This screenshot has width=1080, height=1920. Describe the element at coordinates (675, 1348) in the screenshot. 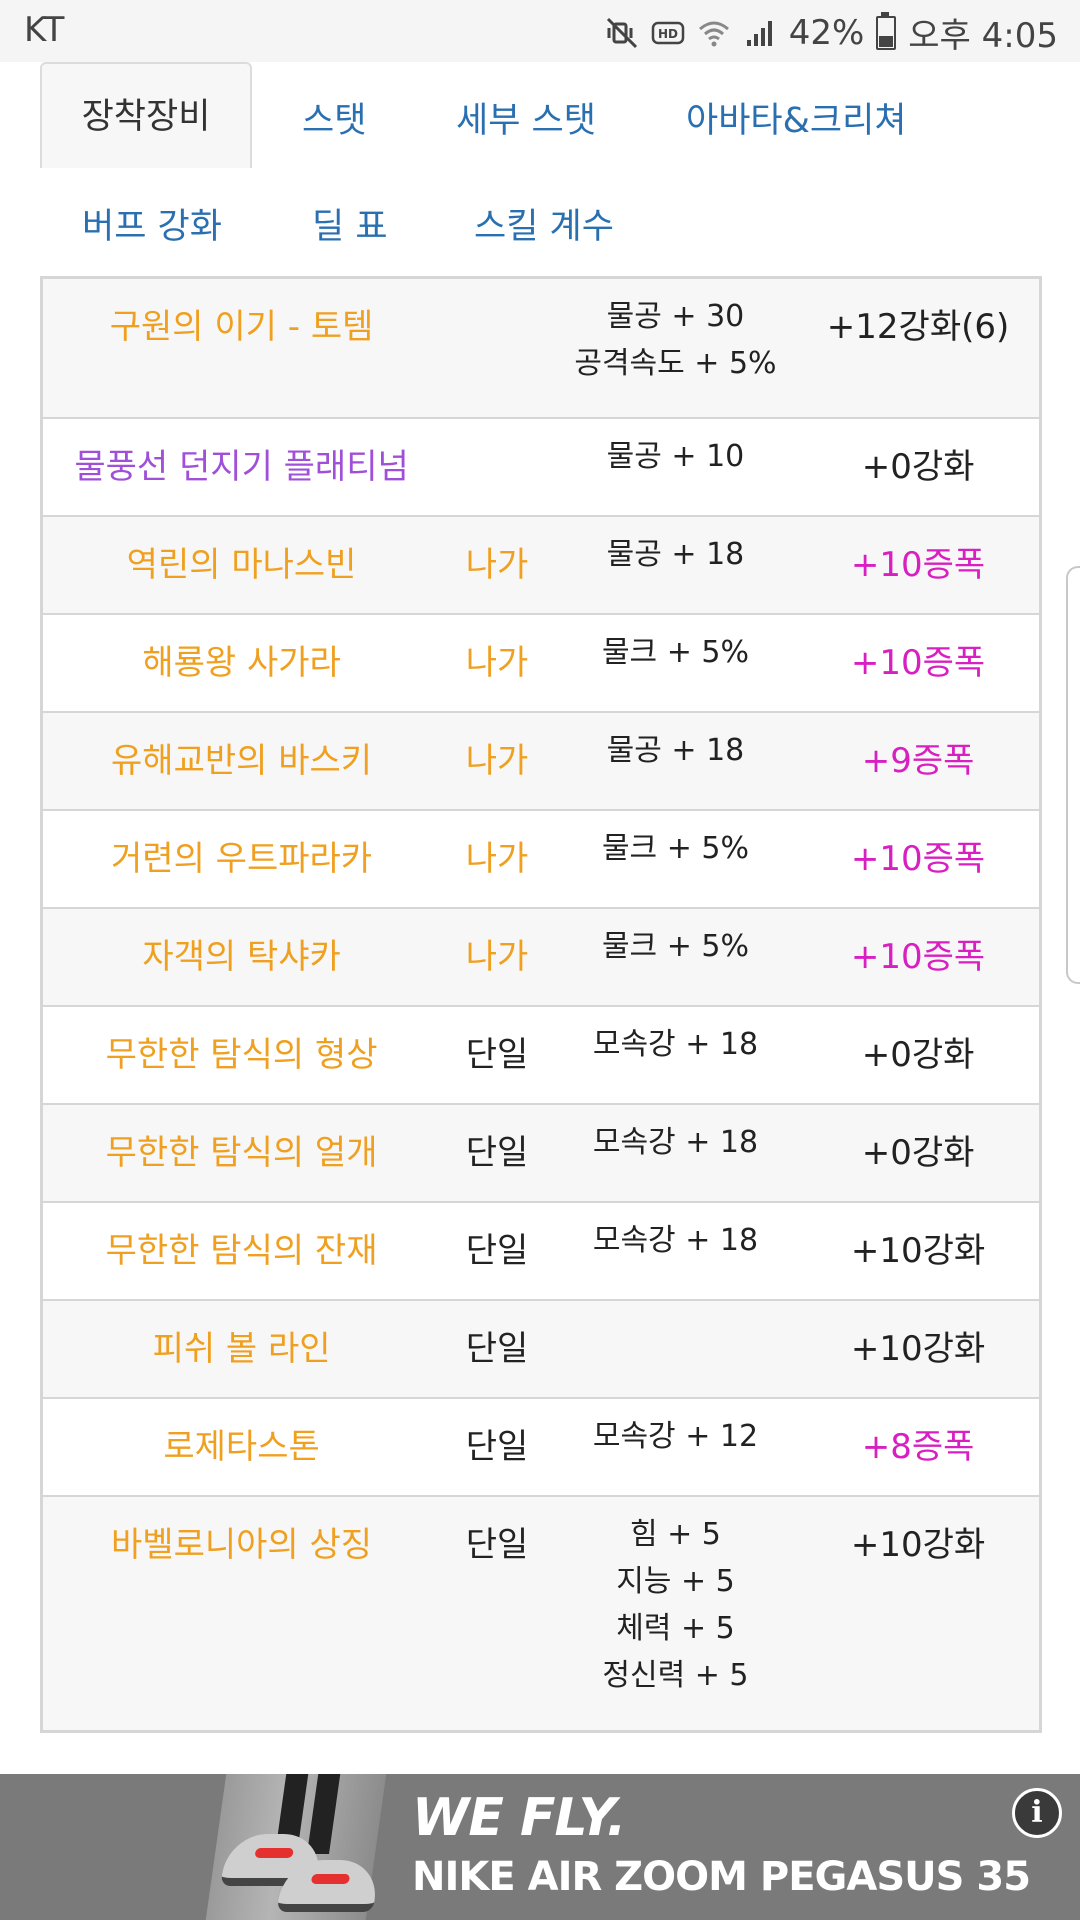

I see `item-stats` at that location.